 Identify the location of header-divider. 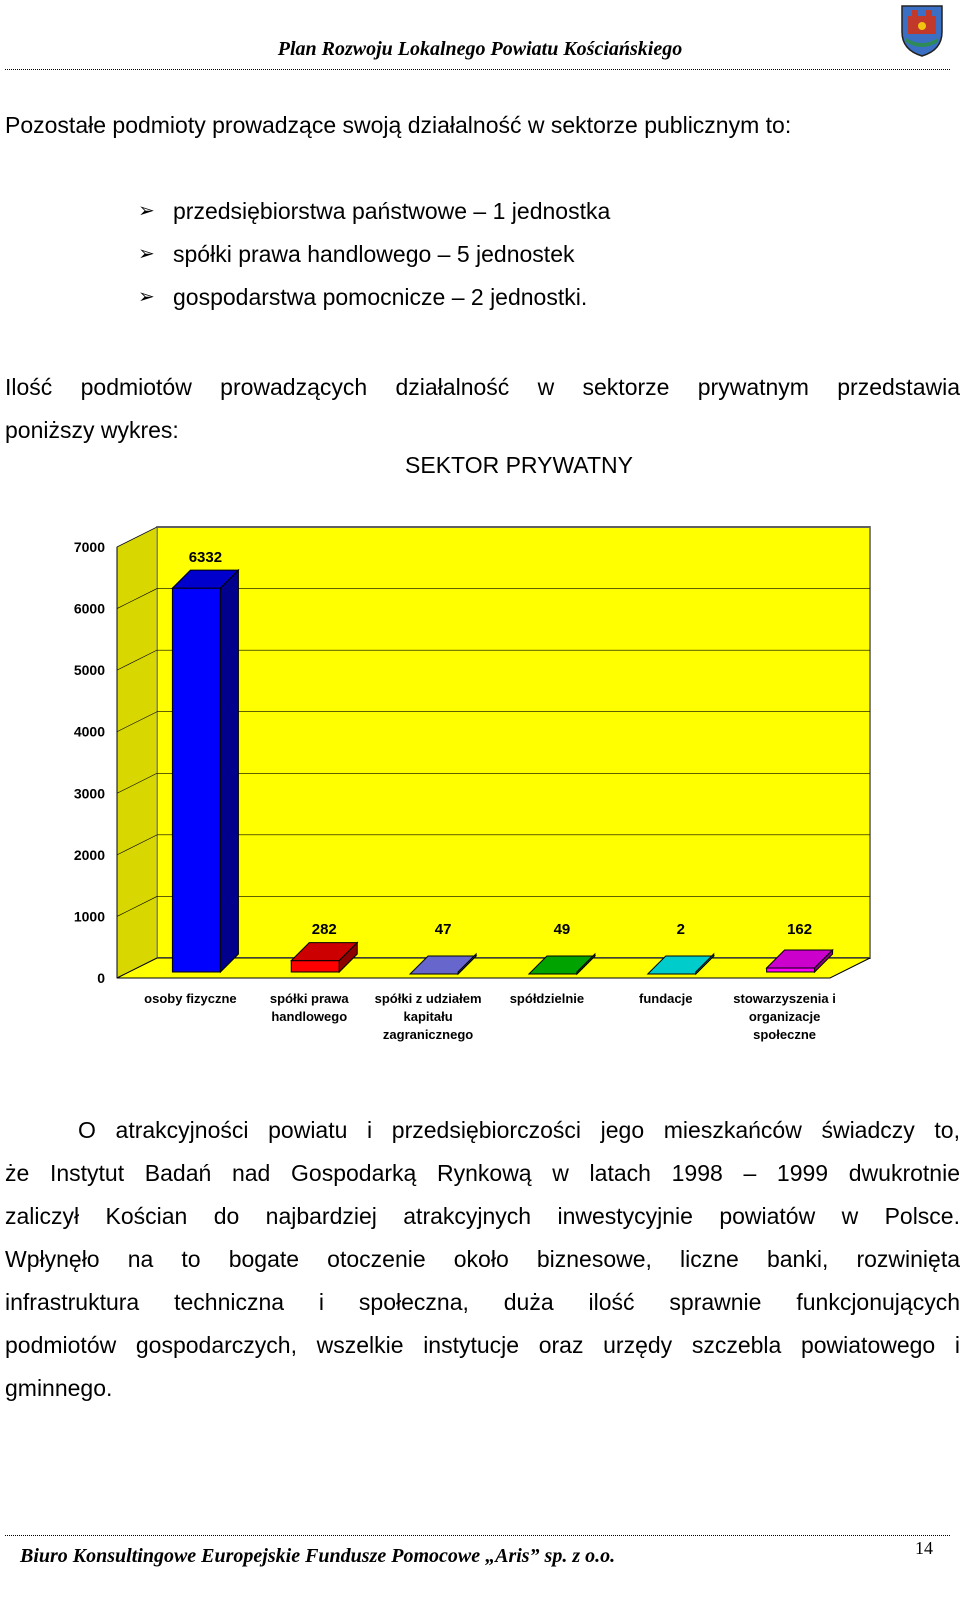
(477, 69).